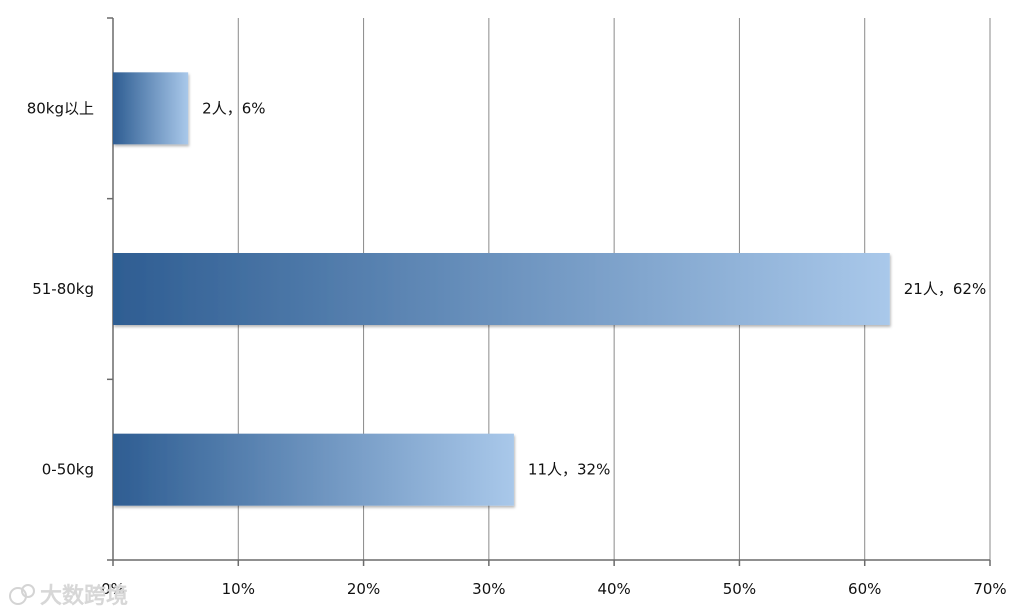  Describe the element at coordinates (488, 589) in the screenshot. I see `x-tick-label: 30%` at that location.